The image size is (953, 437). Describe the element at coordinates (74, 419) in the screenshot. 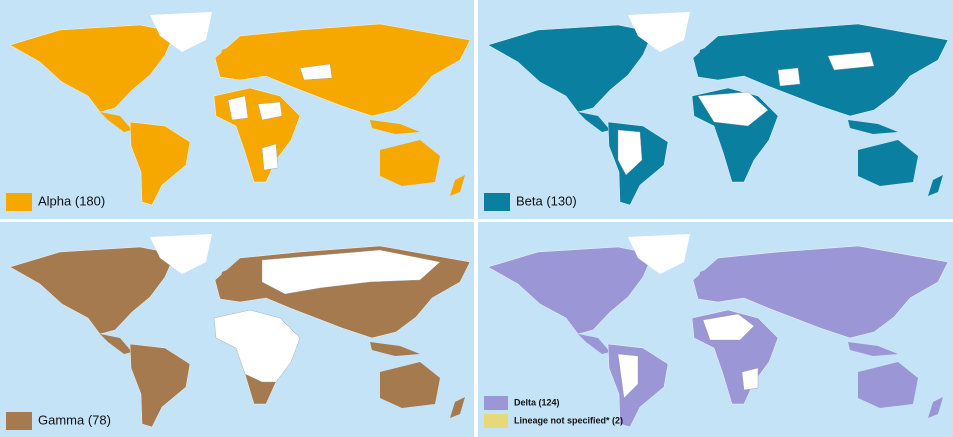

I see `legend-label: Gamma (78)` at that location.